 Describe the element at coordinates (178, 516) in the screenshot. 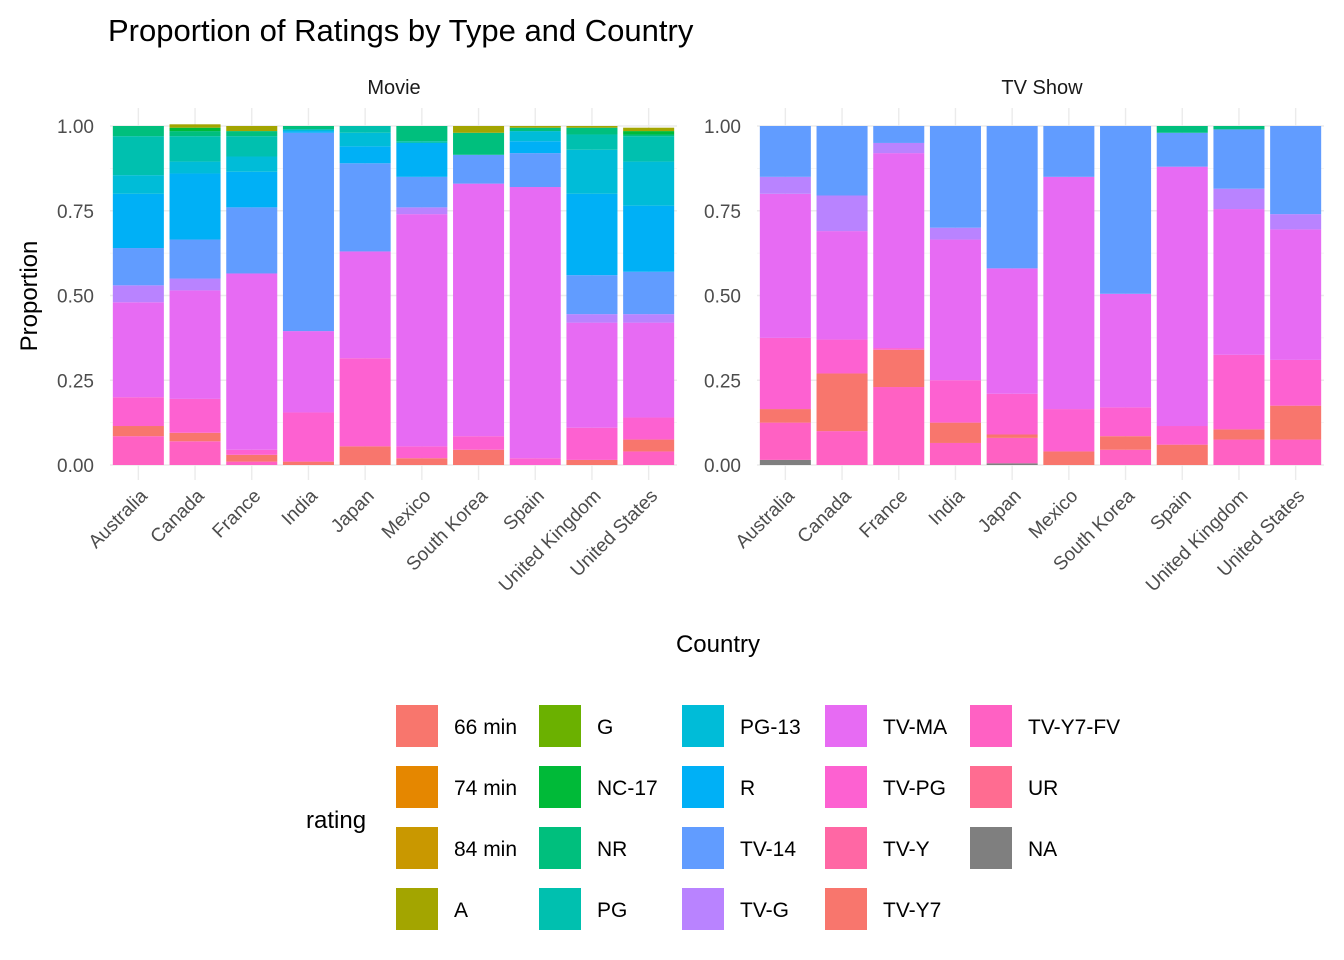

I see `x-tick-label: Canada` at that location.